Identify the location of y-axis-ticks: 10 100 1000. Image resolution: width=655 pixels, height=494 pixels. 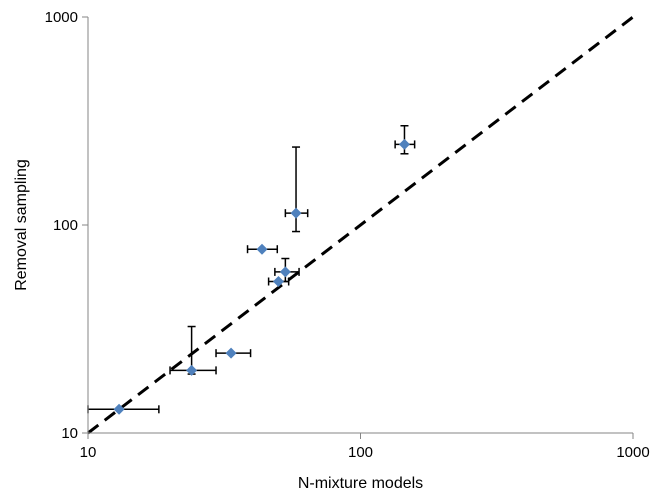
(66, 225).